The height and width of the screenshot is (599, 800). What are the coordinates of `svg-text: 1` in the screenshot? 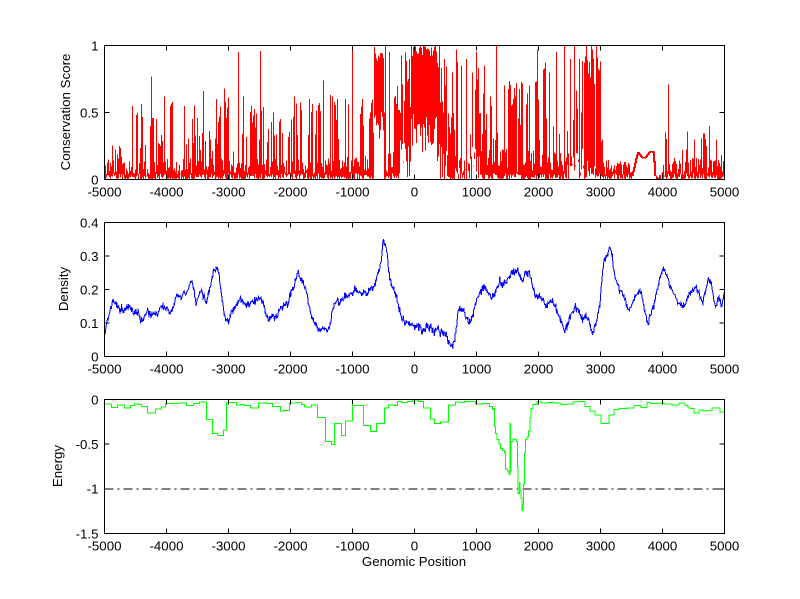 It's located at (94, 45).